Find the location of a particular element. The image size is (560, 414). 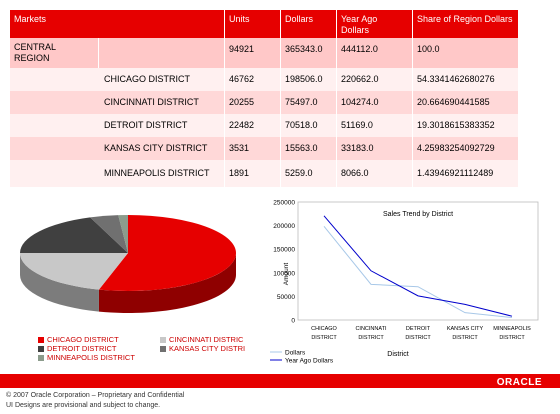

legend-label: CHICAGO DISTRICT is located at coordinates (83, 339).